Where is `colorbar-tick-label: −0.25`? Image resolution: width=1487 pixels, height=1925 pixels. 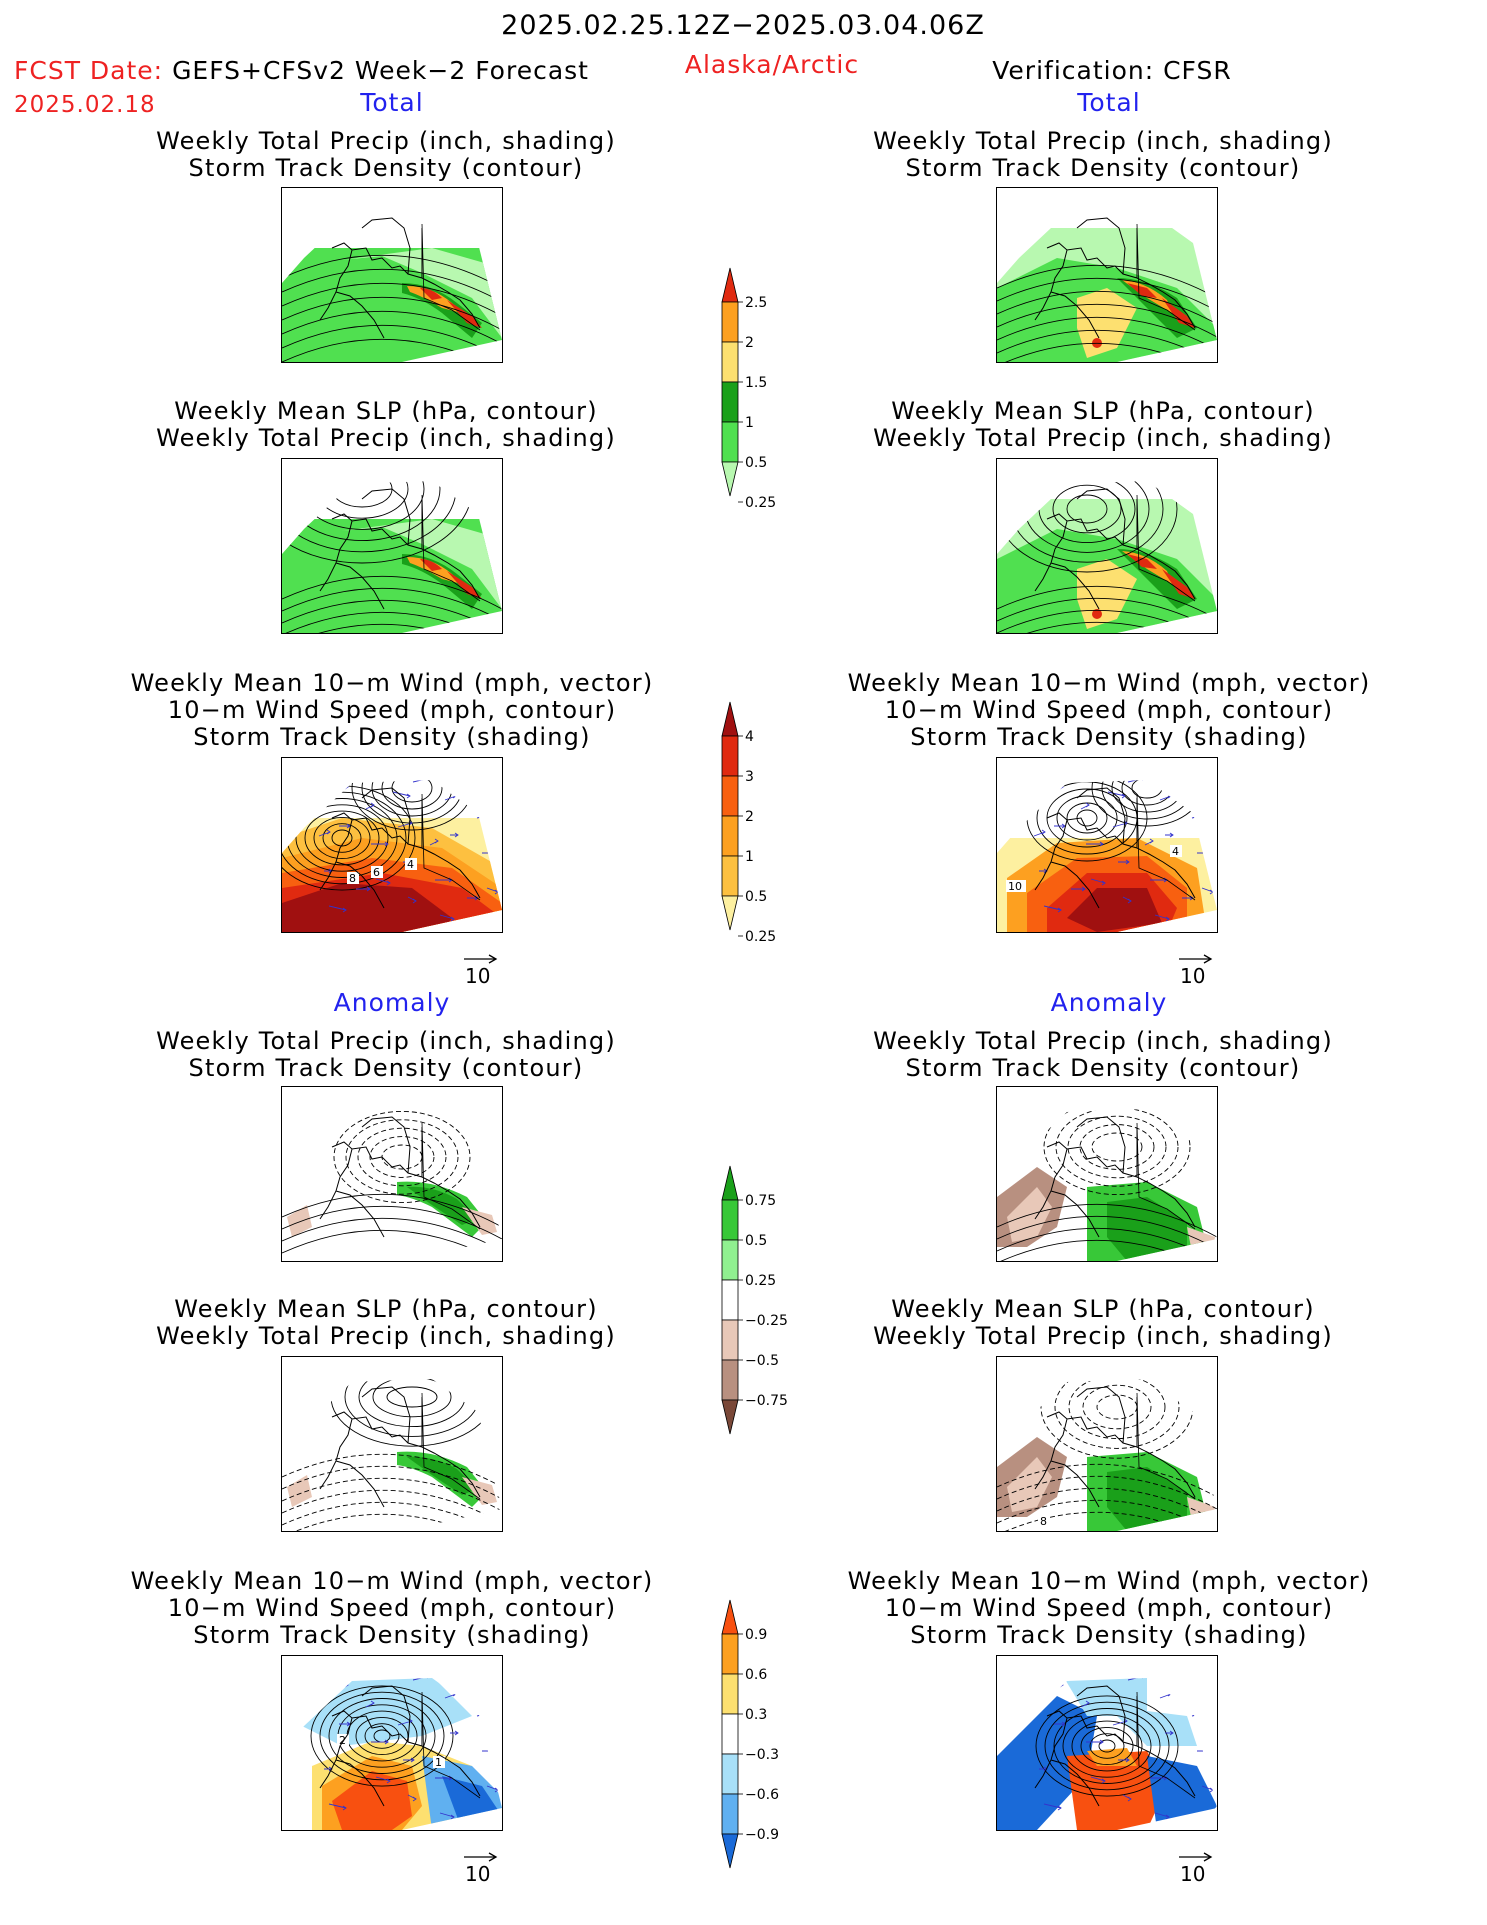
colorbar-tick-label: −0.25 is located at coordinates (766, 1321).